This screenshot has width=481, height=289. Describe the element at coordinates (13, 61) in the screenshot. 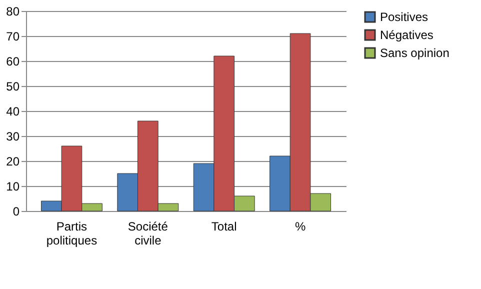

I see `y-tick-label: 60` at that location.